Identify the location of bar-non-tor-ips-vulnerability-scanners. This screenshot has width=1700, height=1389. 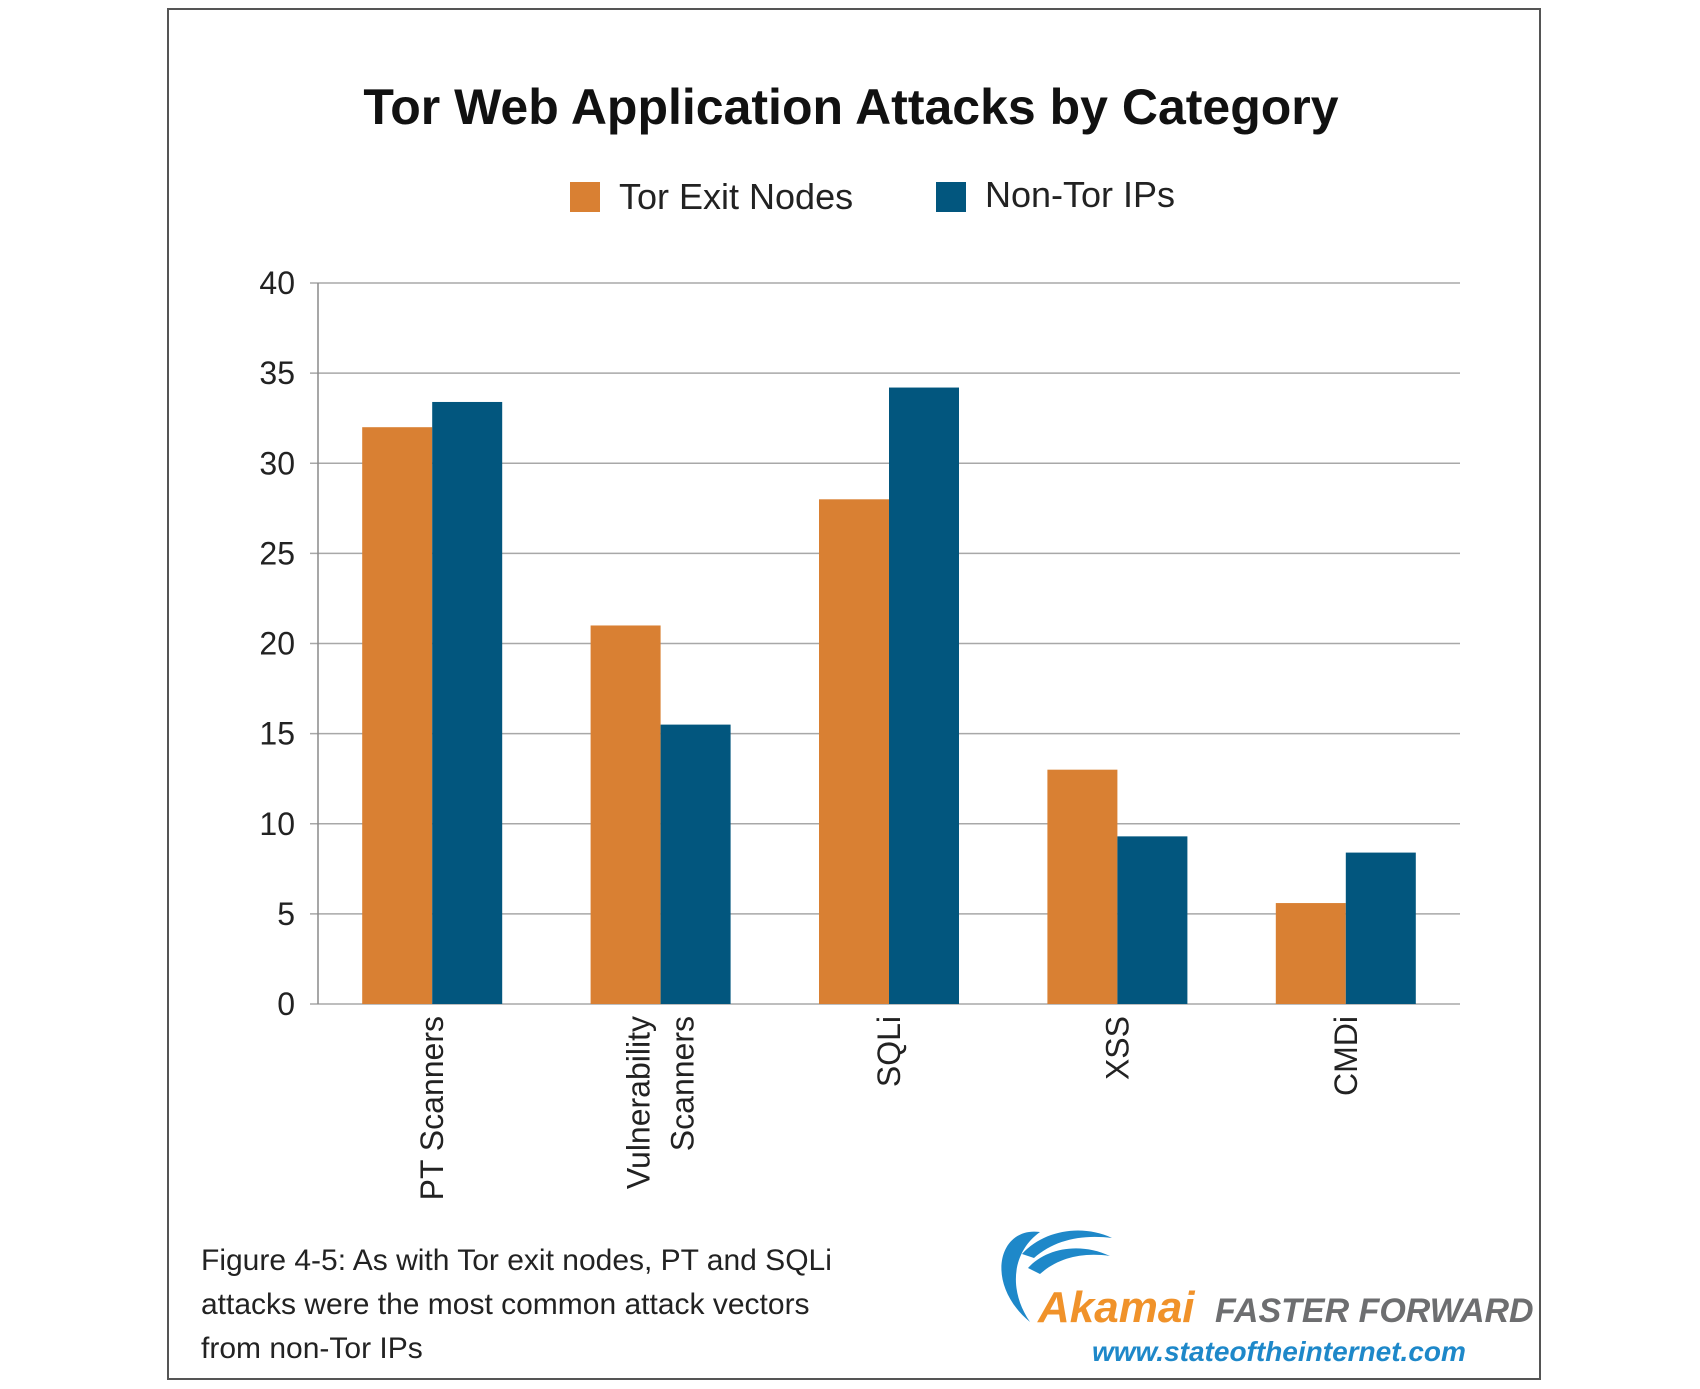
(695, 864).